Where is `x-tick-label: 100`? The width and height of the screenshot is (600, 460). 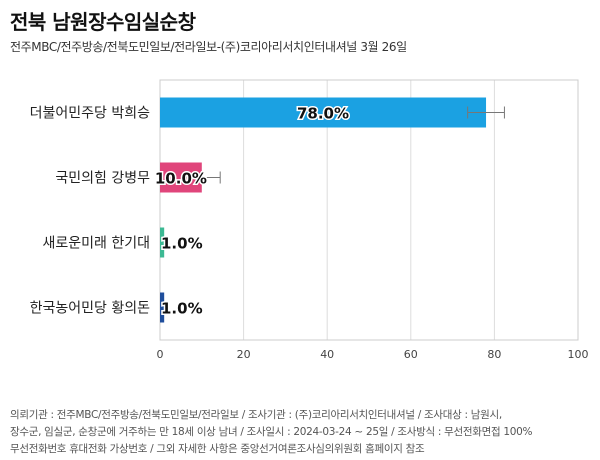
x-tick-label: 100 is located at coordinates (578, 354).